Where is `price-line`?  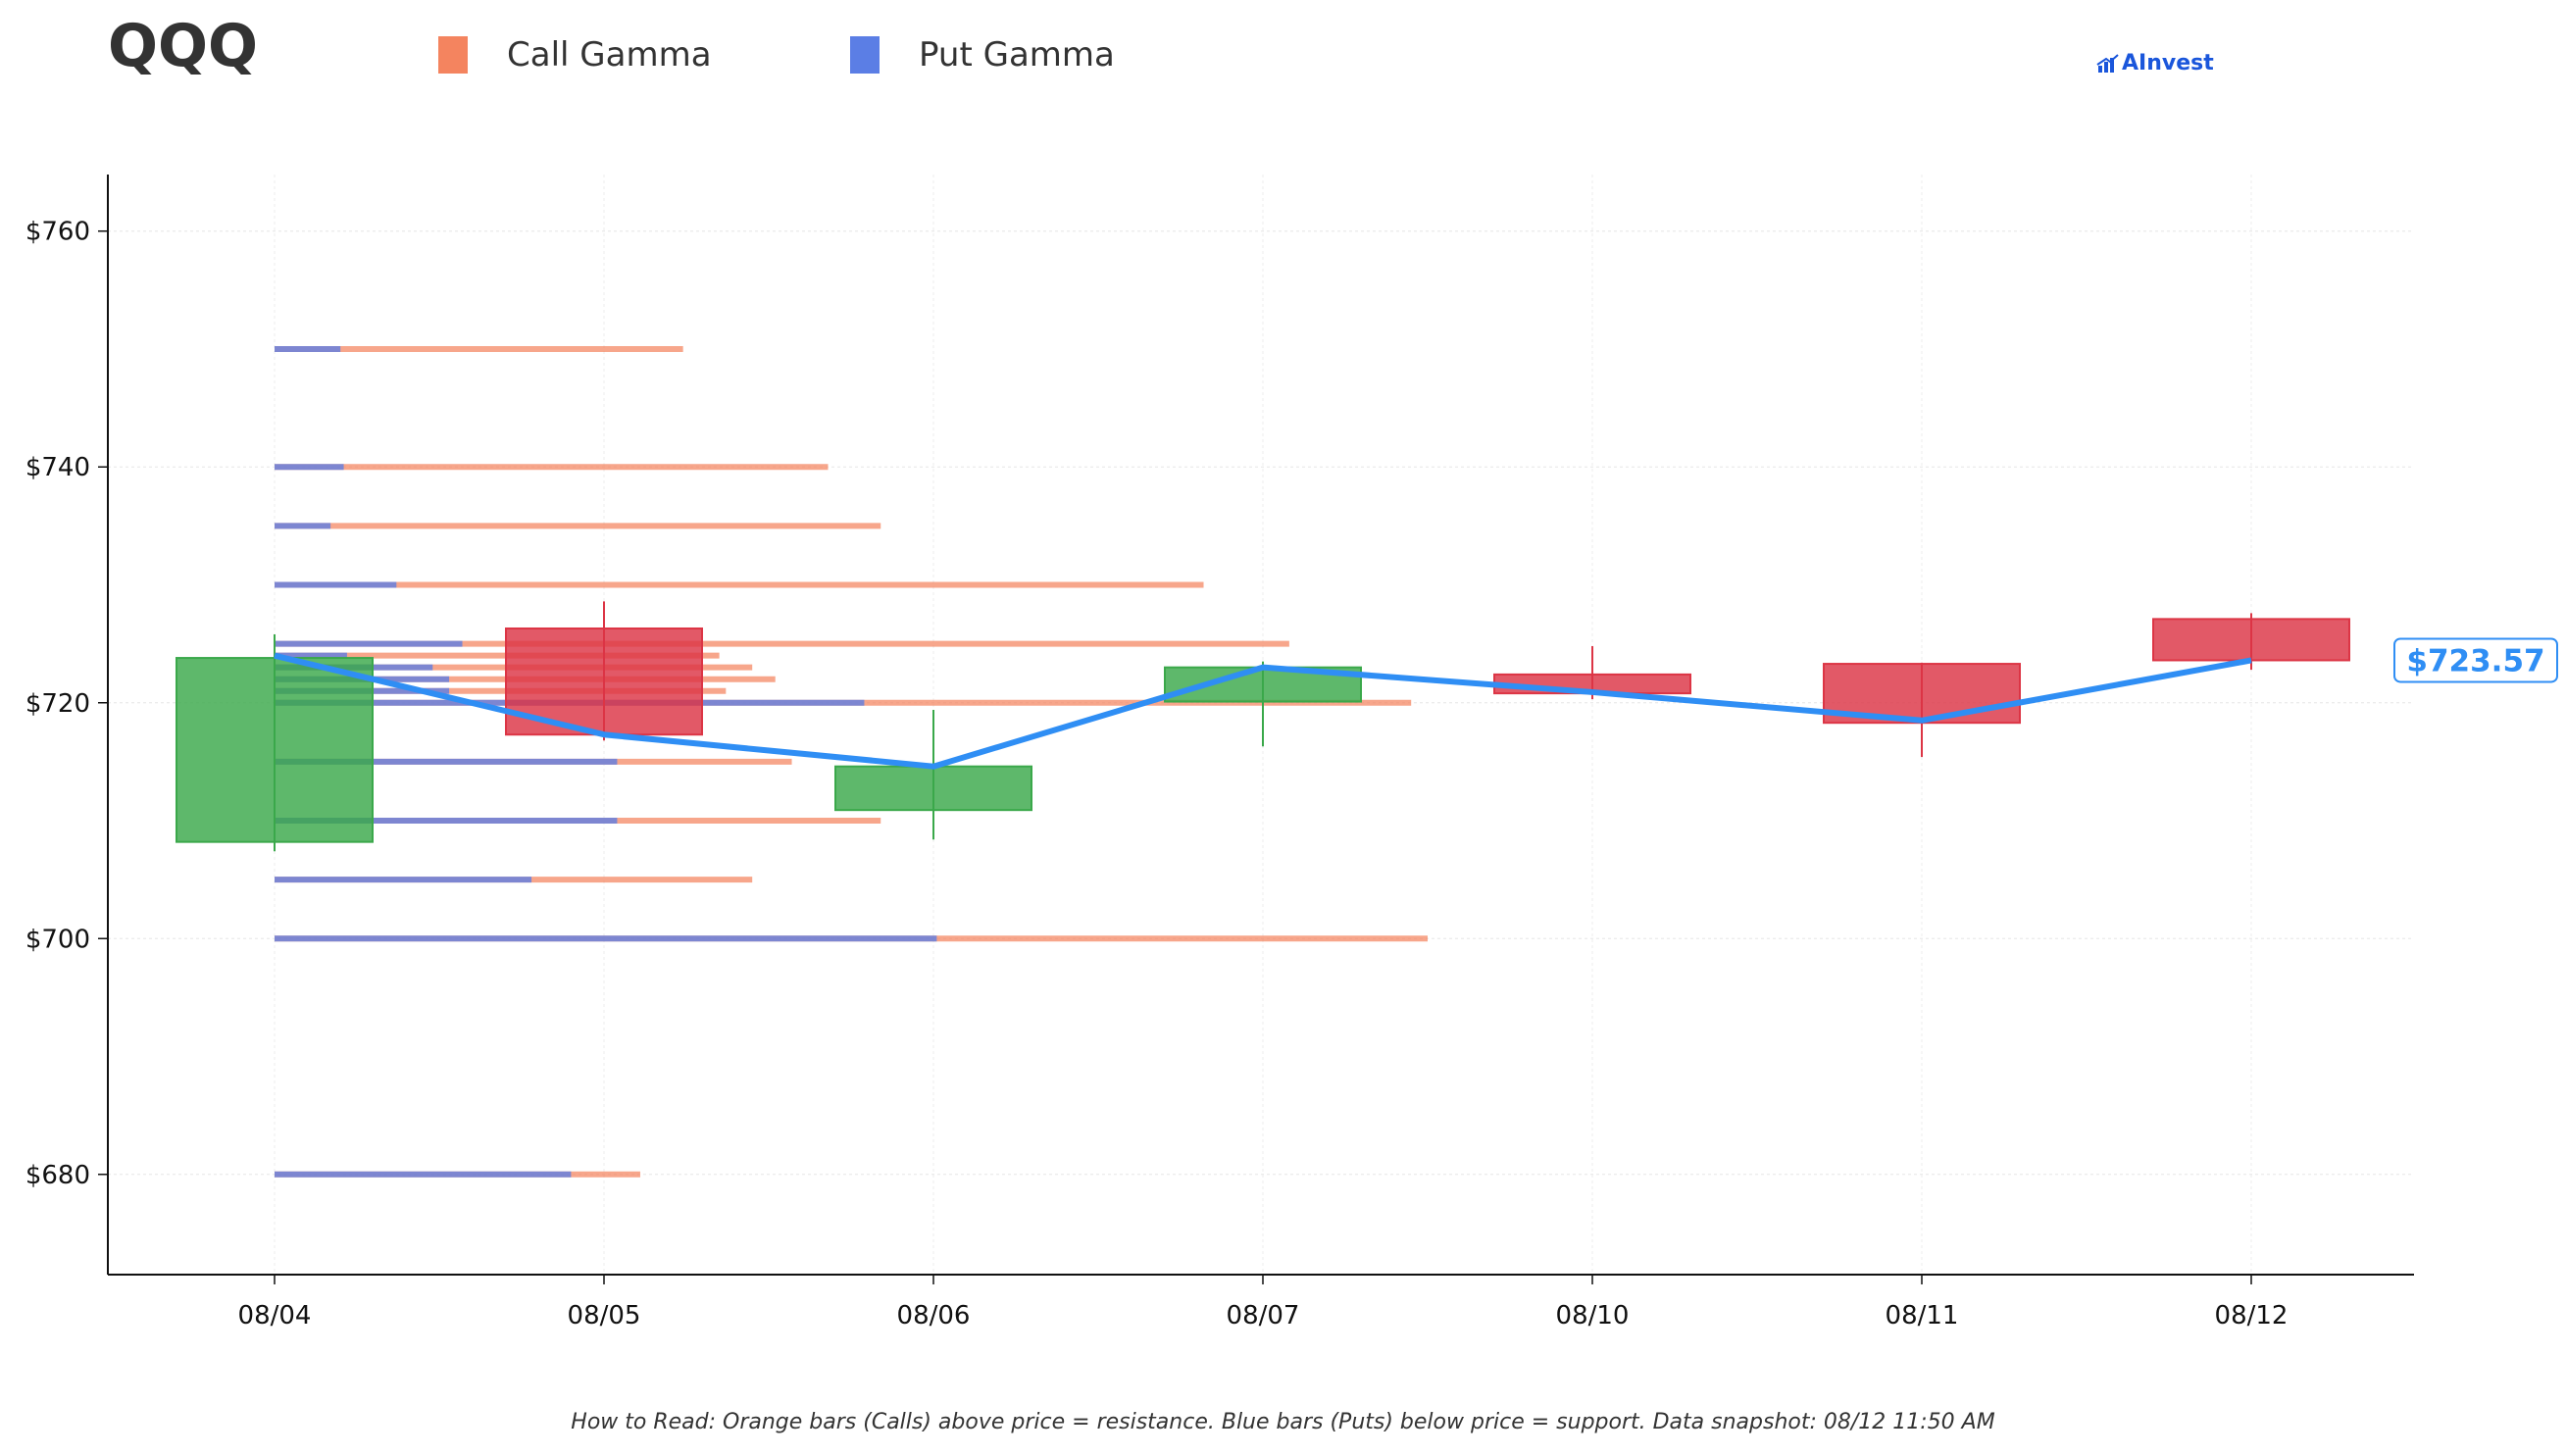 price-line is located at coordinates (1263, 711).